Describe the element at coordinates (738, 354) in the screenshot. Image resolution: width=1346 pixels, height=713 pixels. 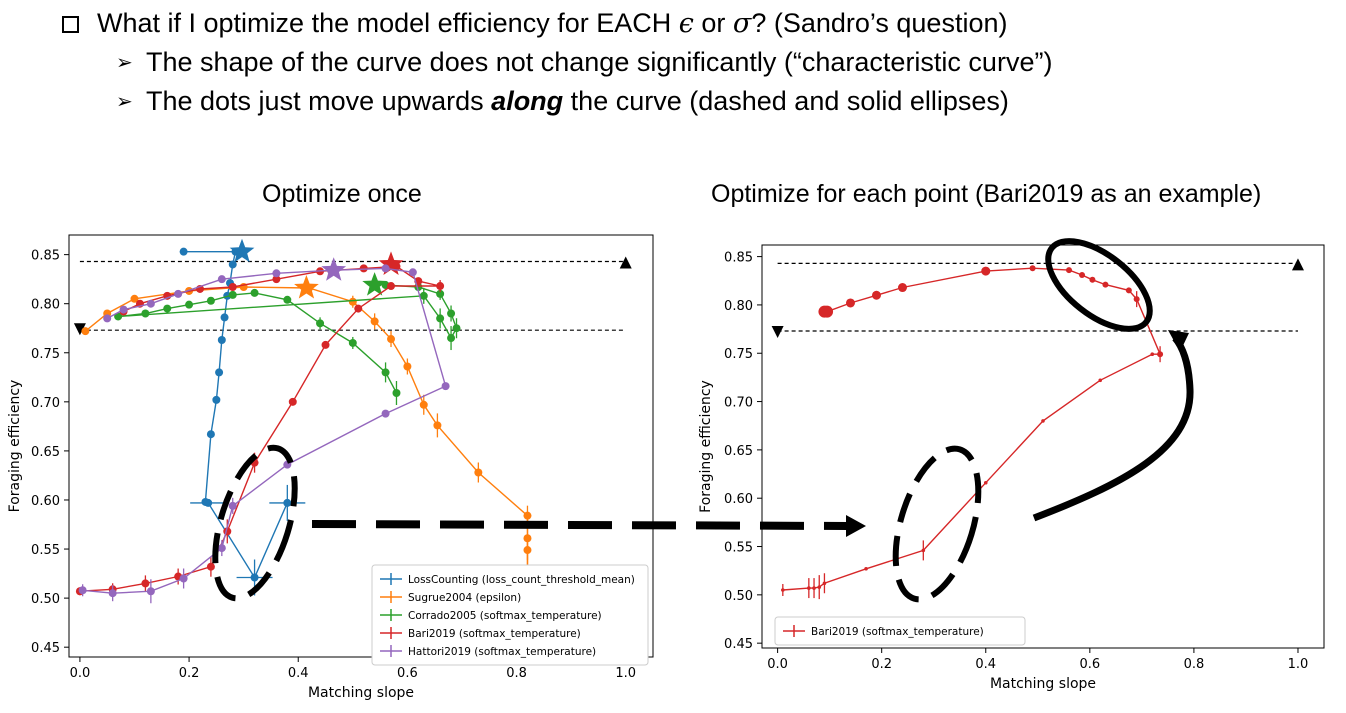
I see `y-tick-label: 0.75` at that location.